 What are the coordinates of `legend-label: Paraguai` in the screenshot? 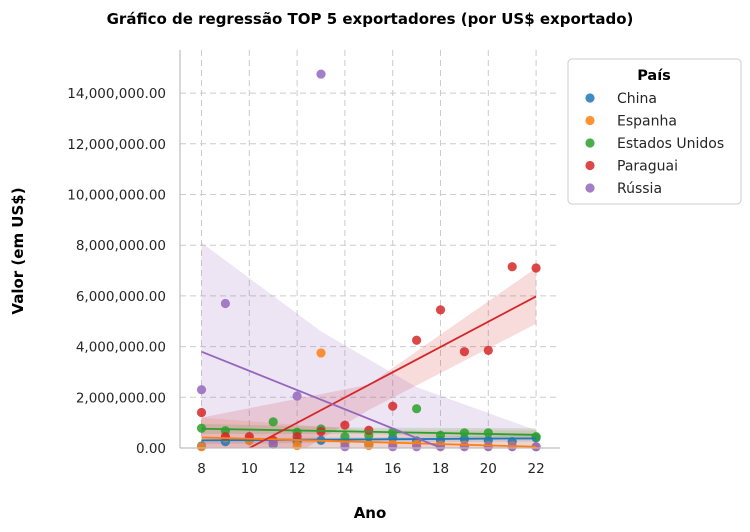 It's located at (647, 167).